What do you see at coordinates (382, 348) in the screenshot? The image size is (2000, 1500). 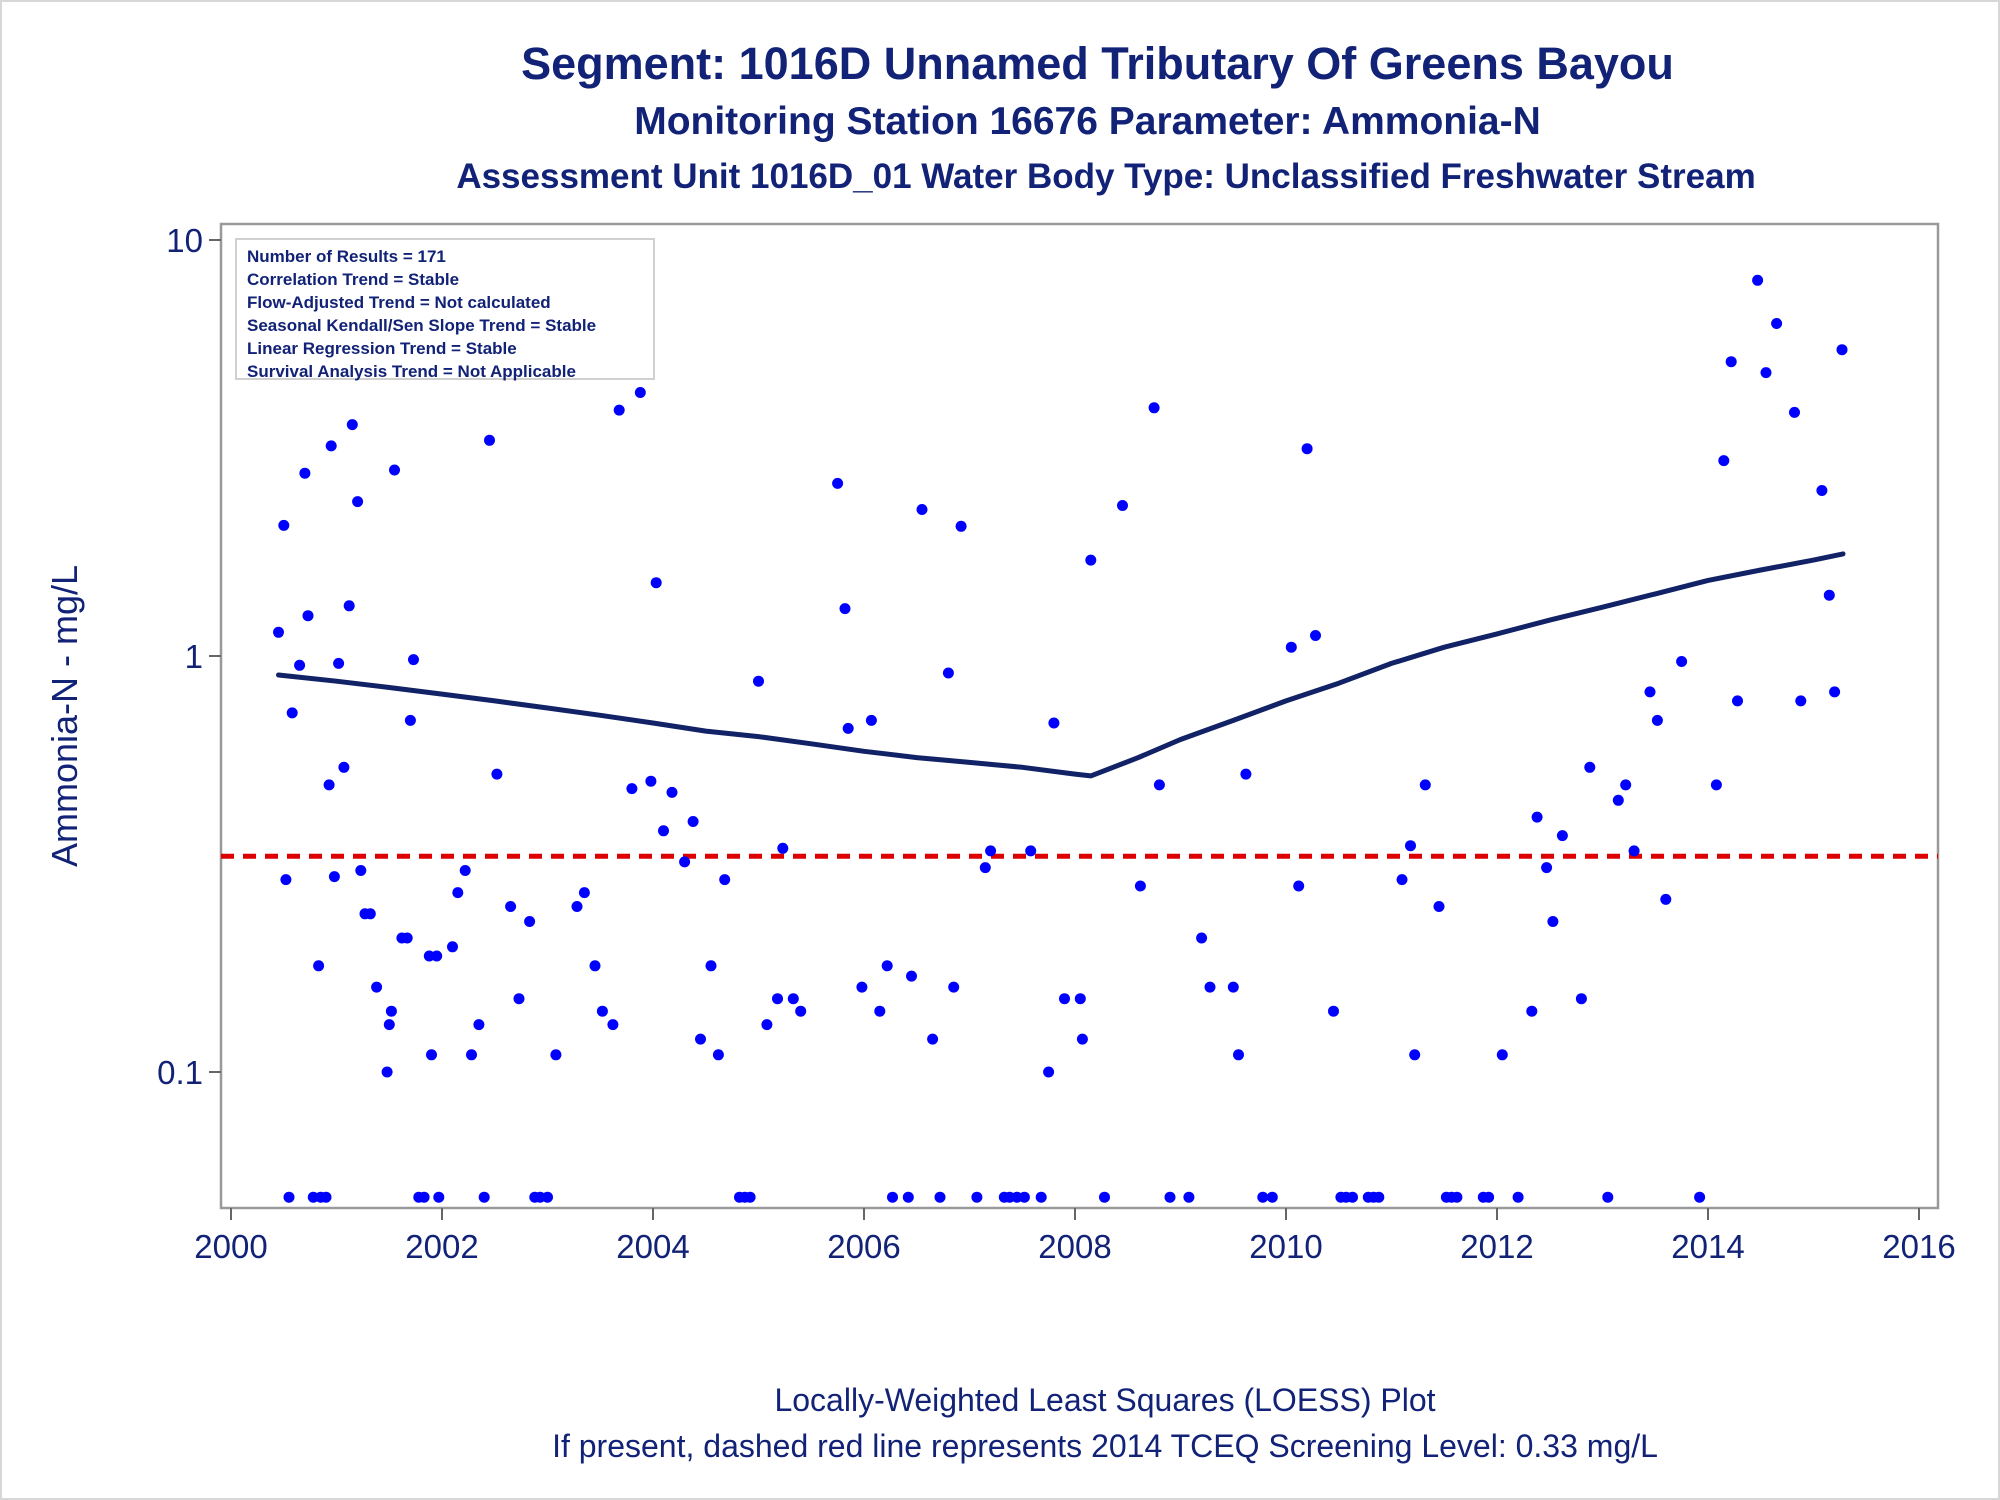 I see `stats-line: Linear Regression Trend = Stable` at bounding box center [382, 348].